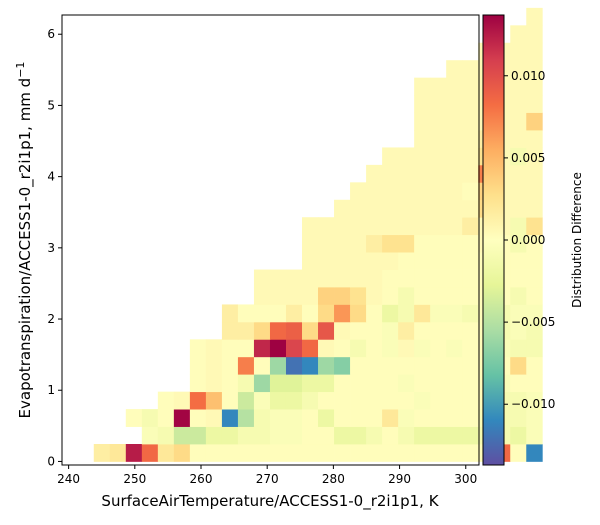  I want to click on y-tick-label: 4, so click(51, 177).